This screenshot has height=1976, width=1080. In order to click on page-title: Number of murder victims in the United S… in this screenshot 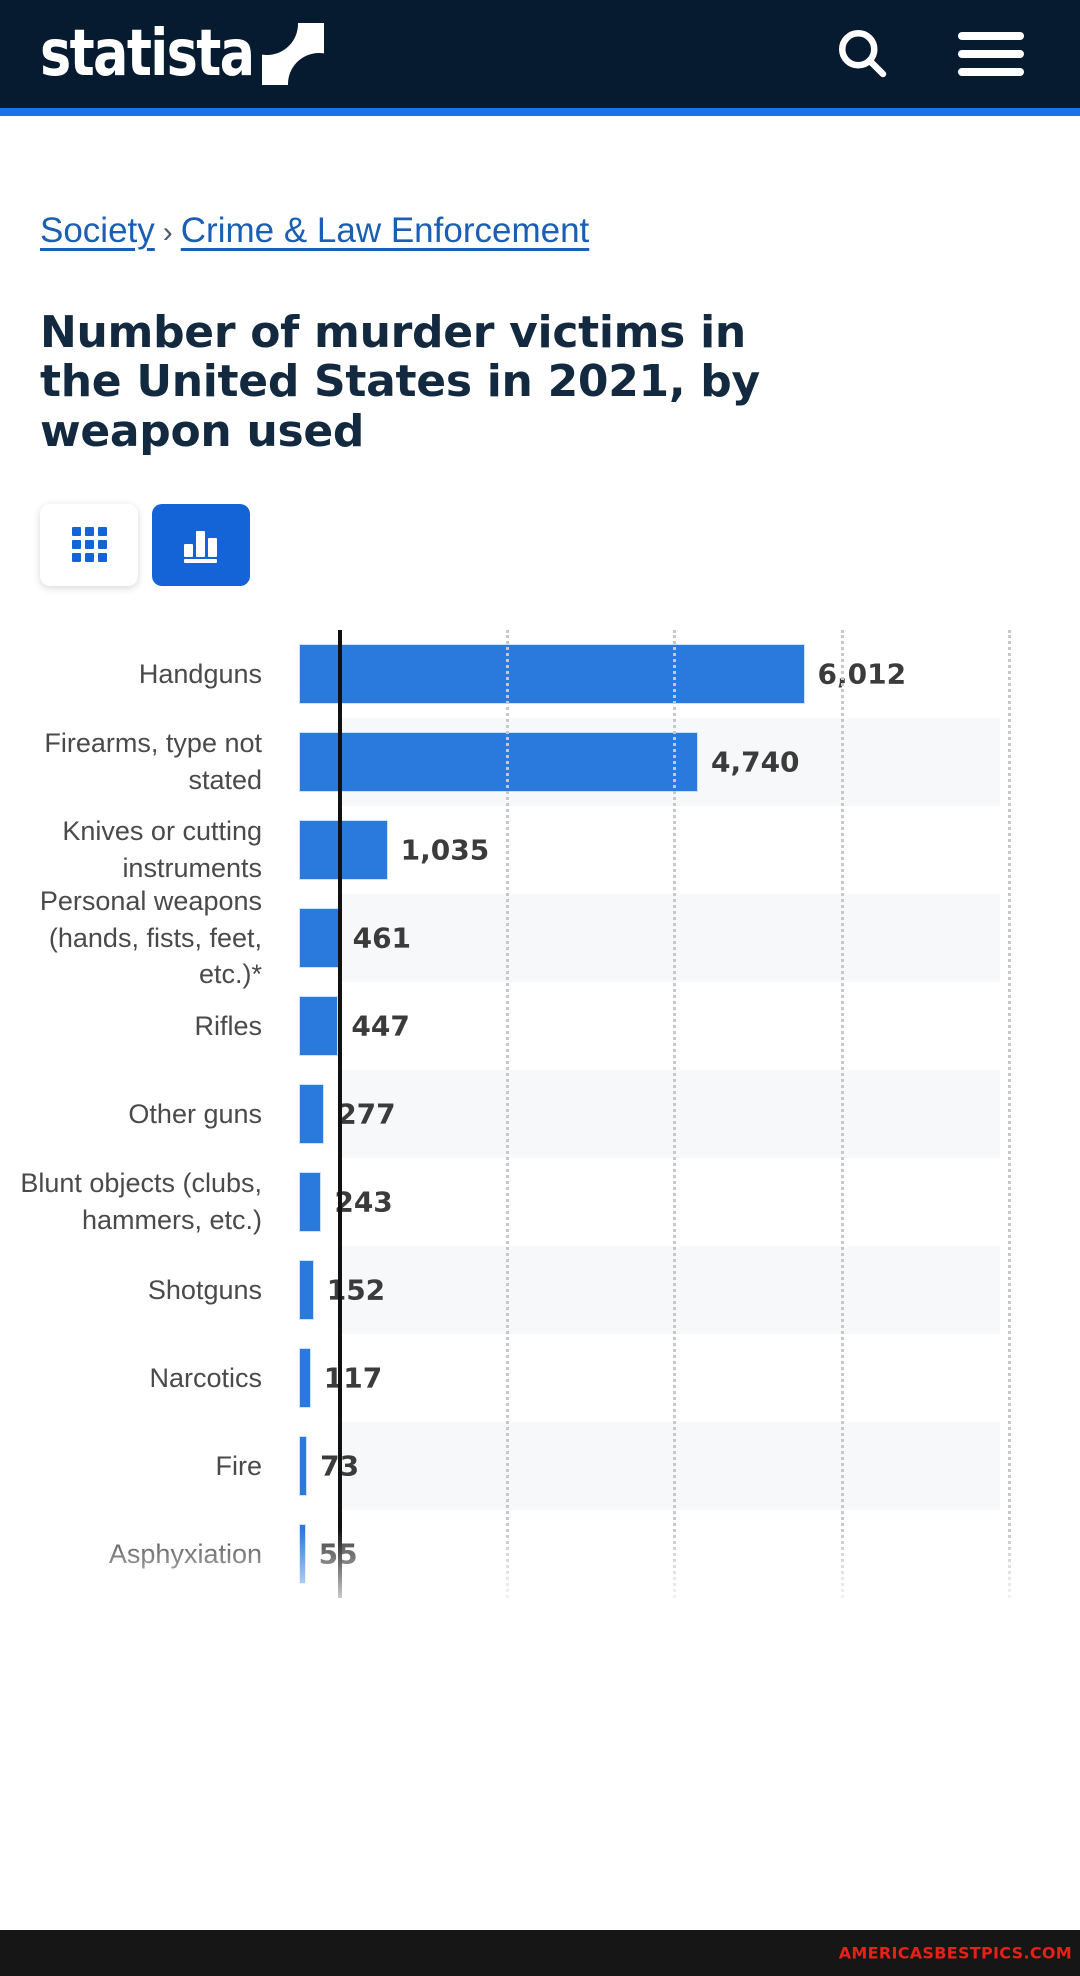, I will do `click(400, 382)`.